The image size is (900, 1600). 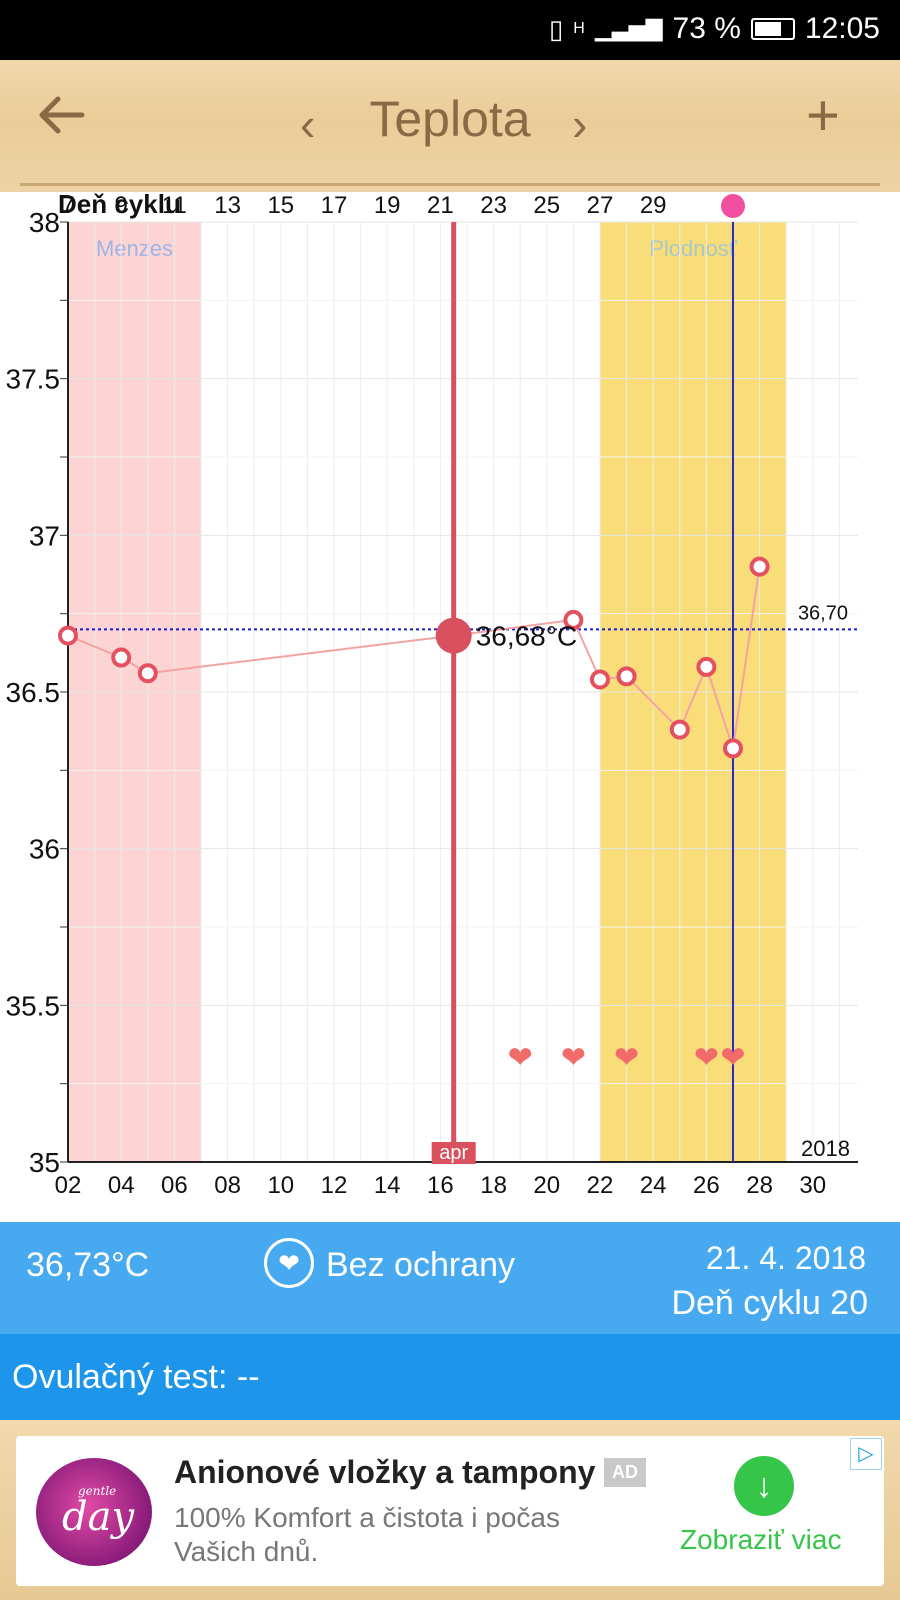 What do you see at coordinates (134, 248) in the screenshot?
I see `chart-band-label: Menzes` at bounding box center [134, 248].